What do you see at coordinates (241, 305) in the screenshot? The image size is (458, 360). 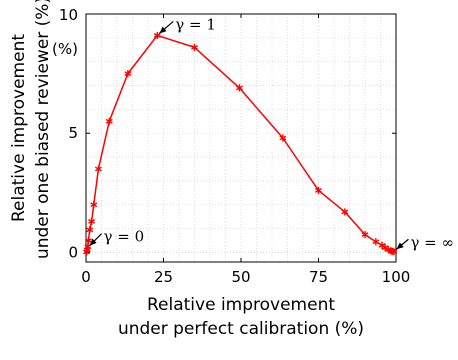 I see `x-axis-label: Relative improvement` at bounding box center [241, 305].